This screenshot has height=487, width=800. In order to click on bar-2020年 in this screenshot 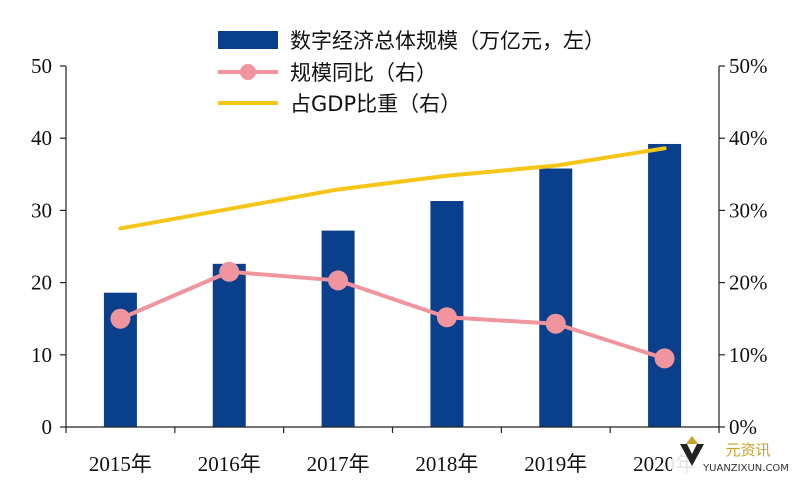, I will do `click(665, 285)`.